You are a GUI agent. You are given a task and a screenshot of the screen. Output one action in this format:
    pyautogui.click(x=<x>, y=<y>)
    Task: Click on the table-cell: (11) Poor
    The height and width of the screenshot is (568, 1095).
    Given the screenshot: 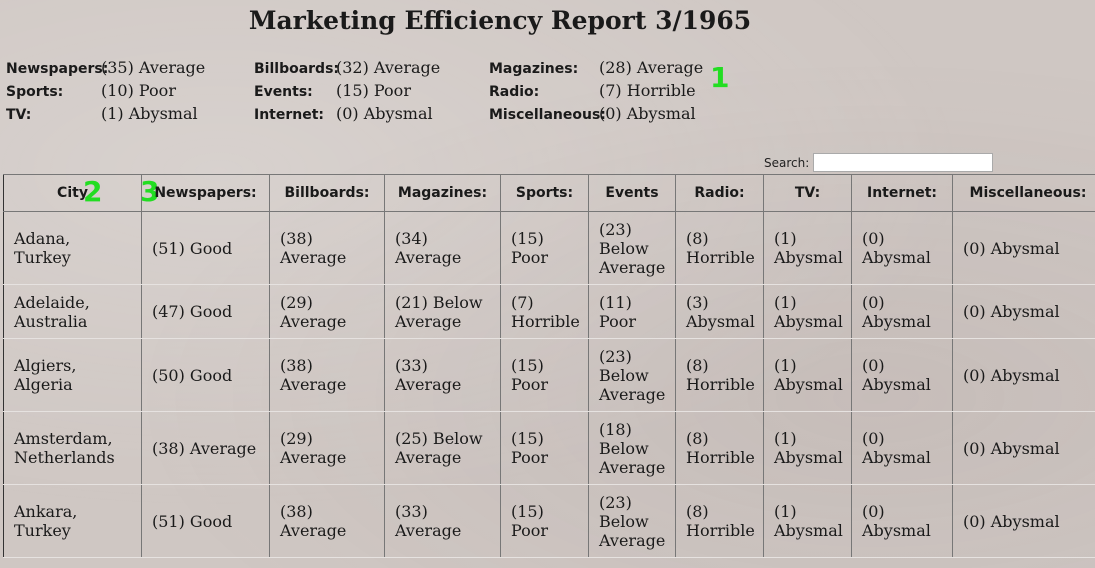 What is the action you would take?
    pyautogui.click(x=632, y=311)
    